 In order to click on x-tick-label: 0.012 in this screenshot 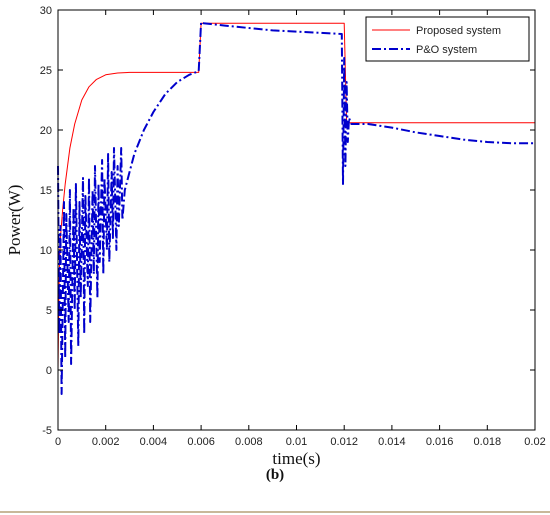, I will do `click(344, 442)`.